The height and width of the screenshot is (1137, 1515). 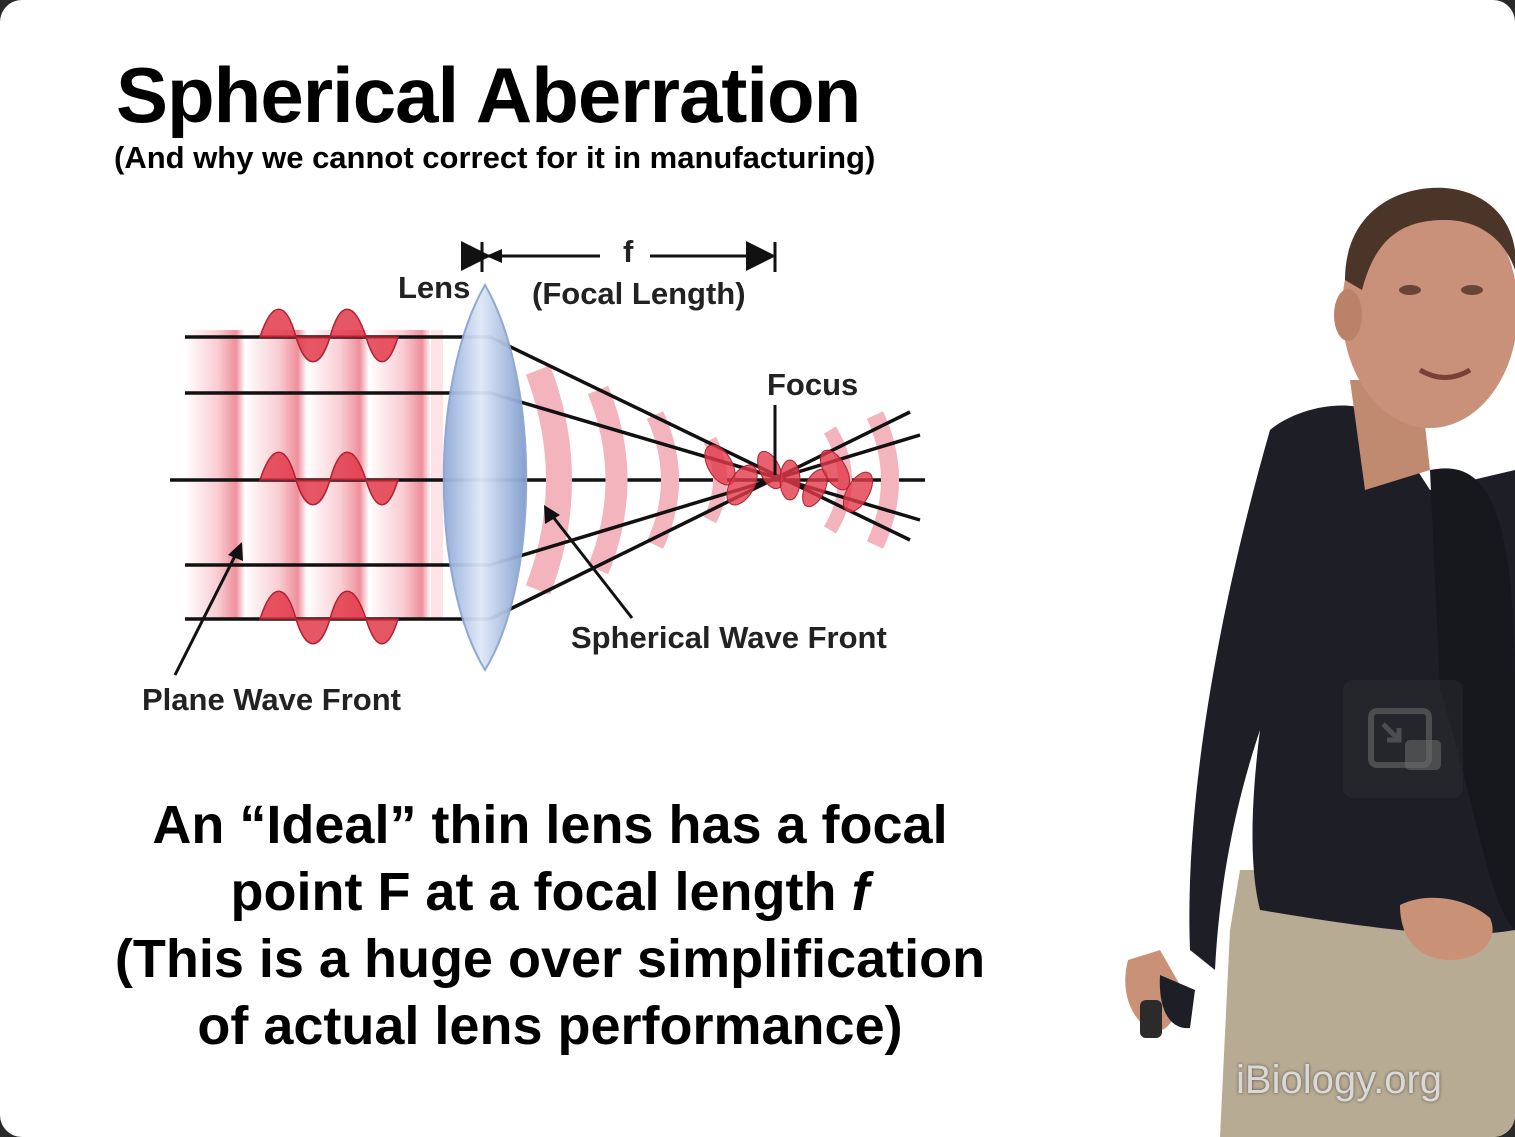 What do you see at coordinates (488, 95) in the screenshot?
I see `slide-title: Spherical Aberration` at bounding box center [488, 95].